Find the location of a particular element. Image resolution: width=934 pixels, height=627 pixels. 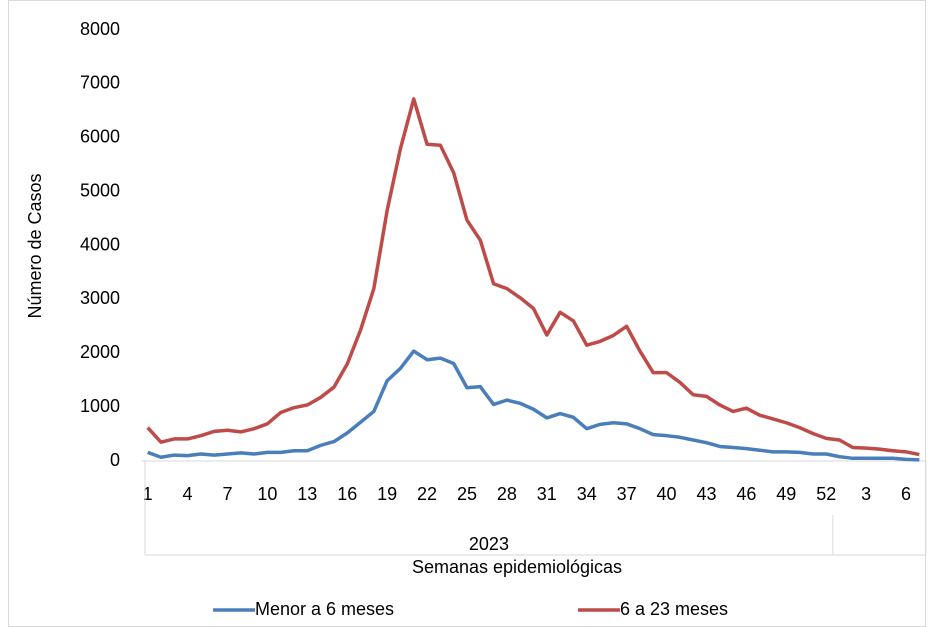

x-tick-label: 37 is located at coordinates (627, 494).